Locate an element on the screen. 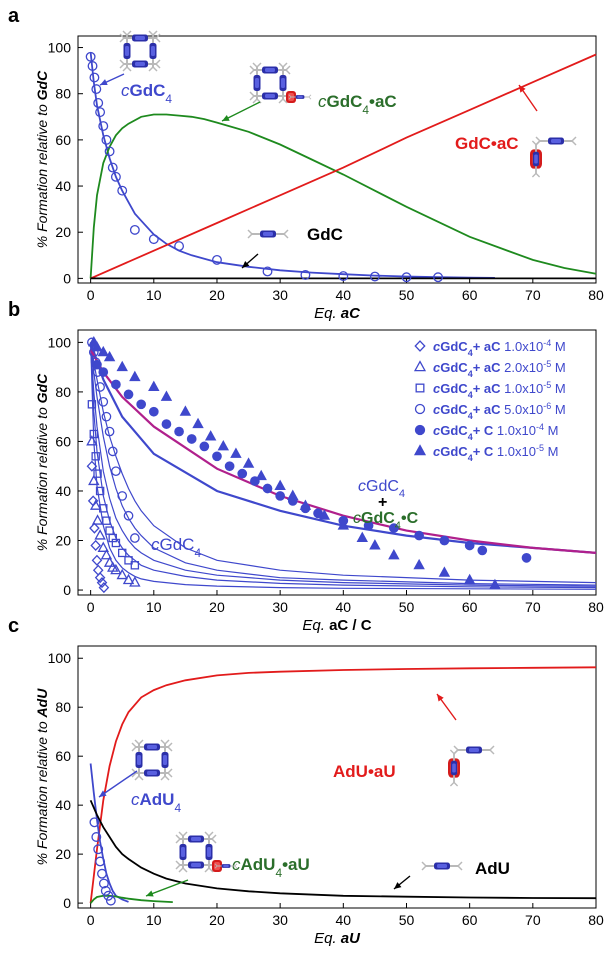 The height and width of the screenshot is (955, 608). legend-entry: cGdC4+ aC 1.0x10-5 M is located at coordinates (499, 390).